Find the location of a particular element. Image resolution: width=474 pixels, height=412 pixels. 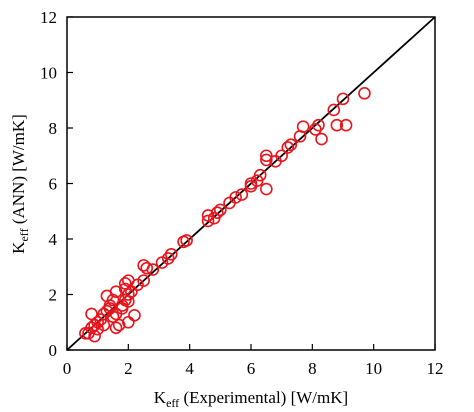

x-tick-label: 0 is located at coordinates (67, 368).